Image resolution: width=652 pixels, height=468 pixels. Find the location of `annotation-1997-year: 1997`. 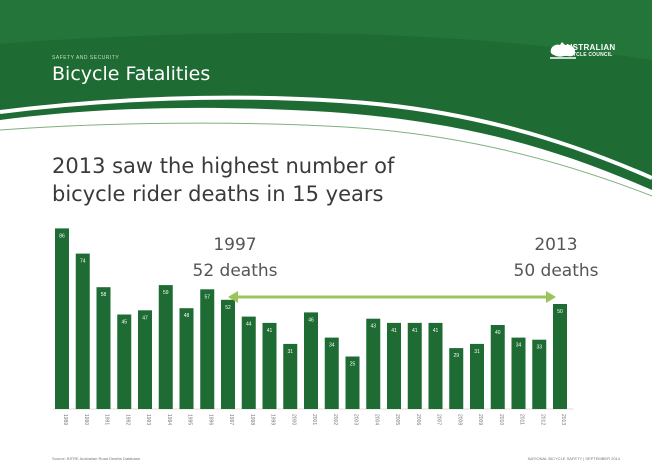

annotation-1997-year: 1997 is located at coordinates (235, 245).